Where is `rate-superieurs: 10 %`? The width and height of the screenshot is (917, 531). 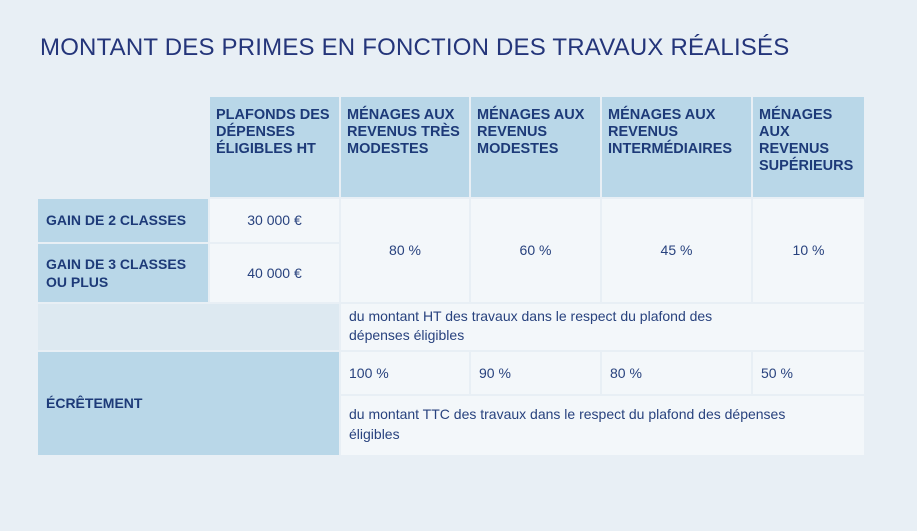
rate-superieurs: 10 % is located at coordinates (808, 250).